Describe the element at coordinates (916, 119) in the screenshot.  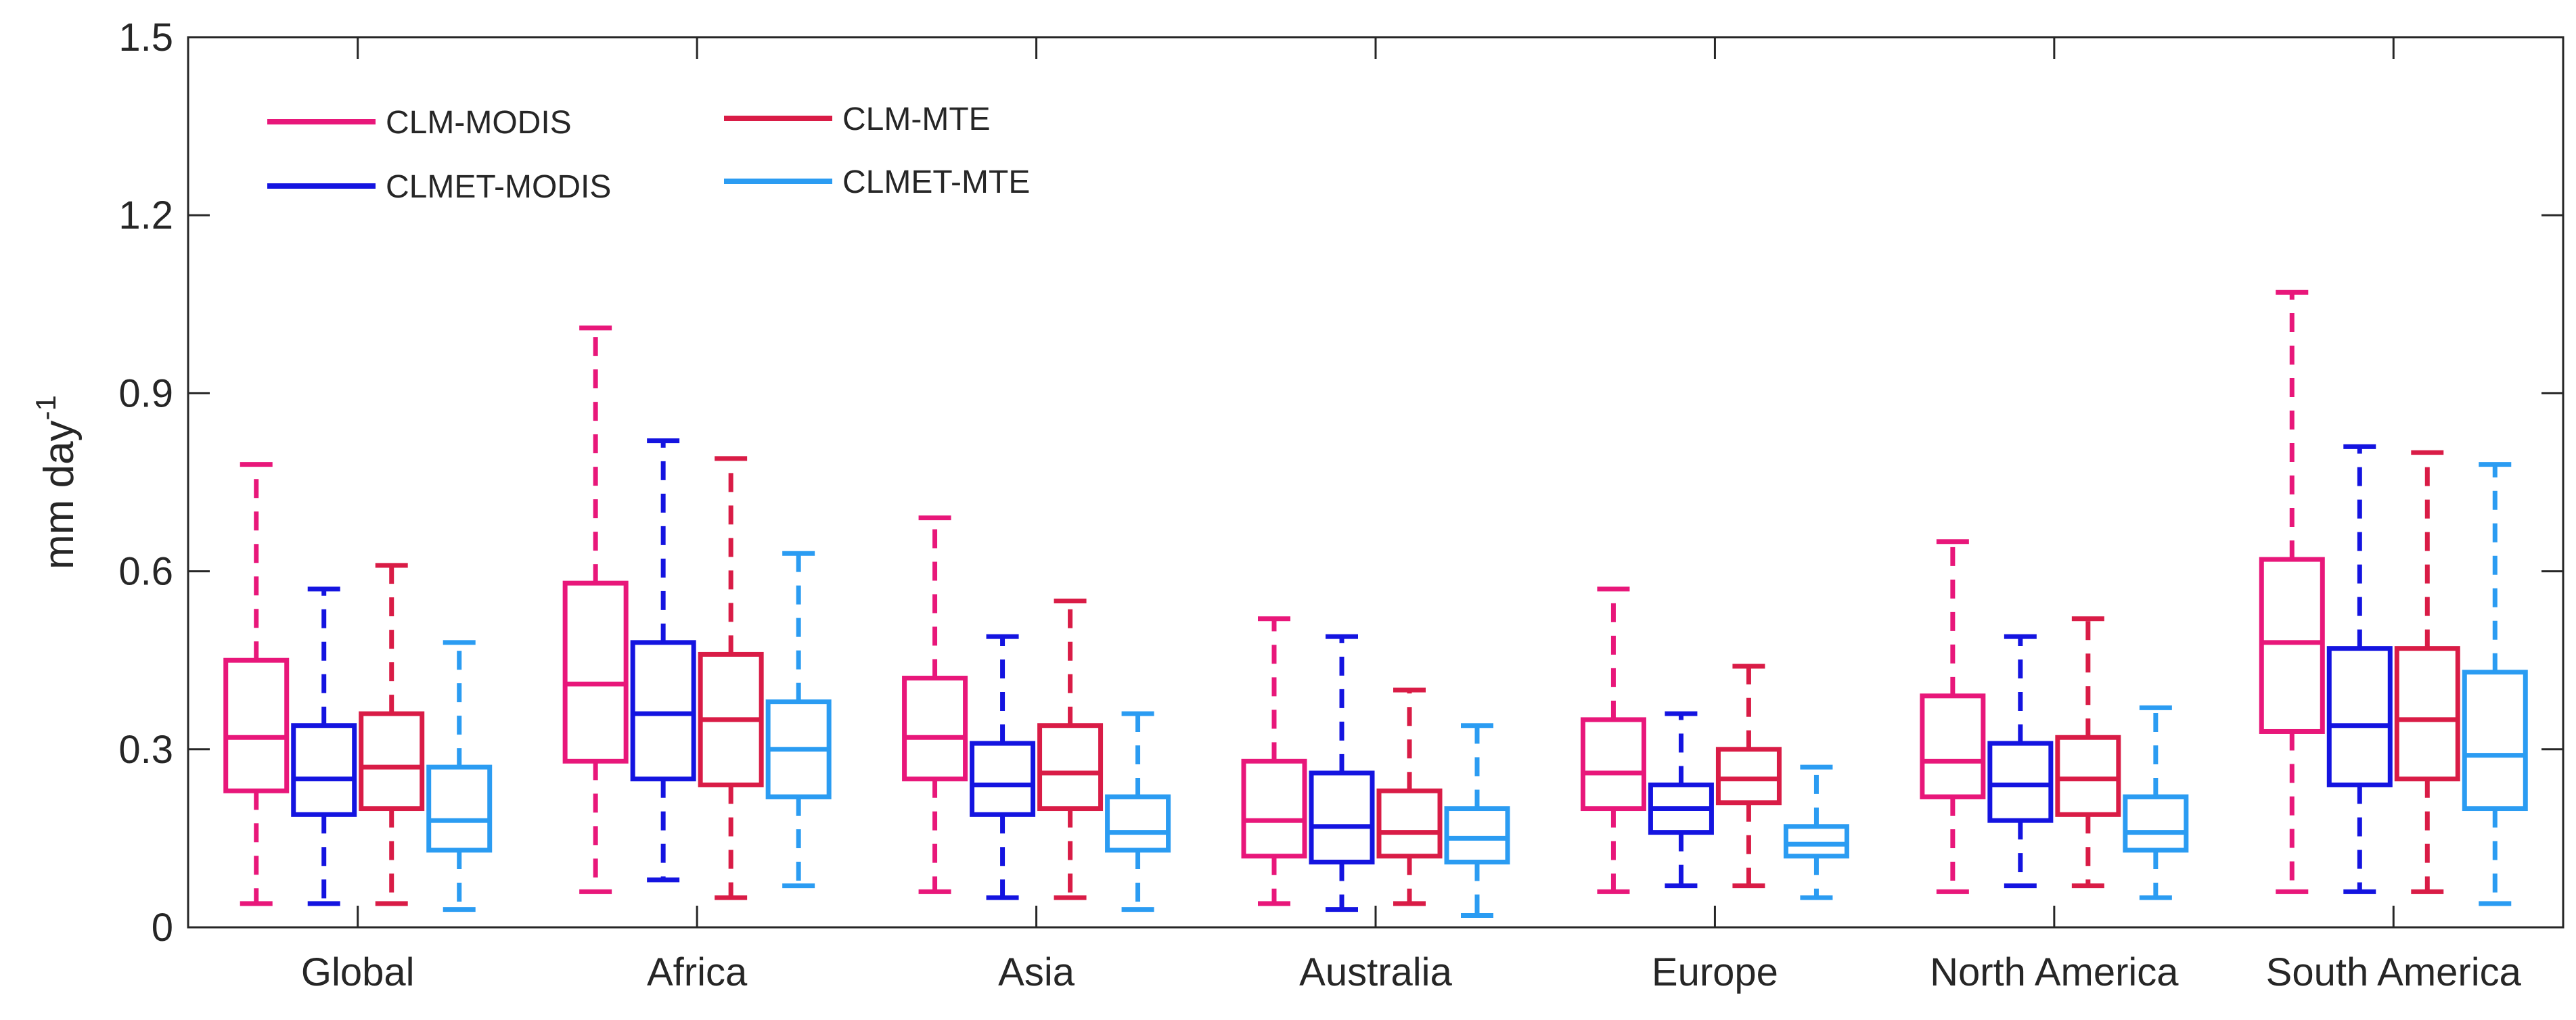
I see `legend-label: CLM-MTE` at that location.